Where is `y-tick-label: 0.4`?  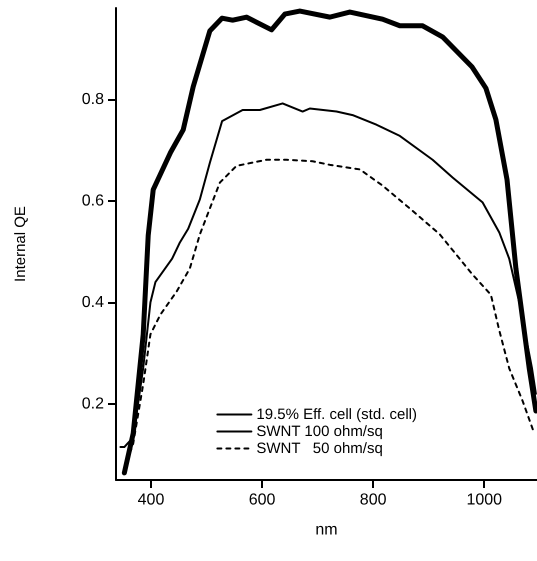 y-tick-label: 0.4 is located at coordinates (93, 302).